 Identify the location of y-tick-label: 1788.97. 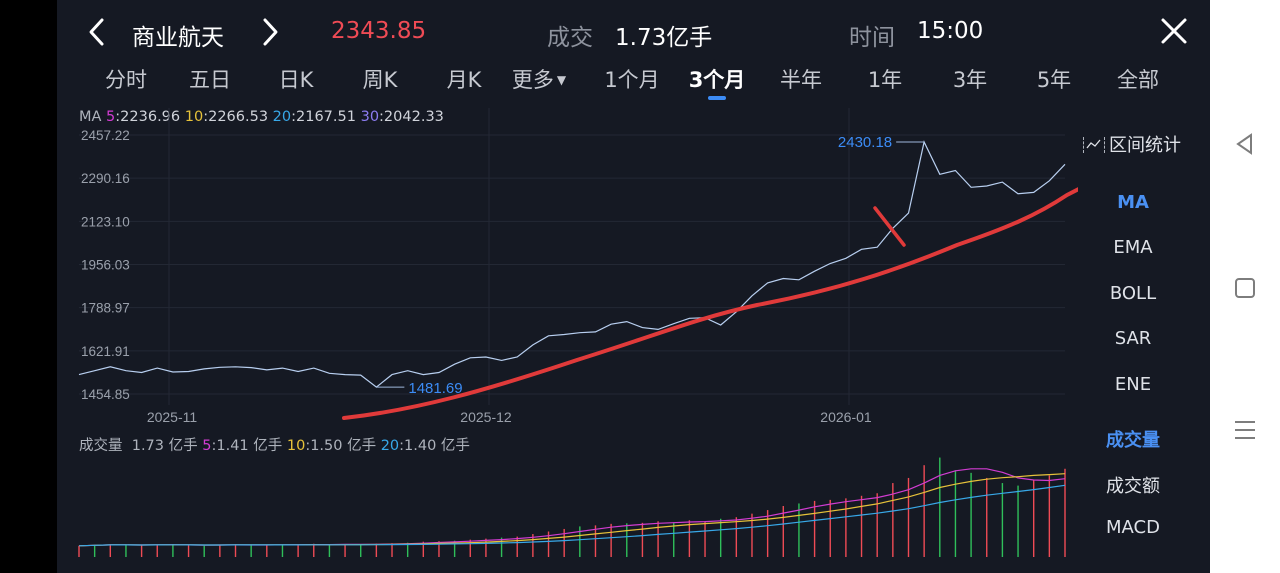
(105, 308).